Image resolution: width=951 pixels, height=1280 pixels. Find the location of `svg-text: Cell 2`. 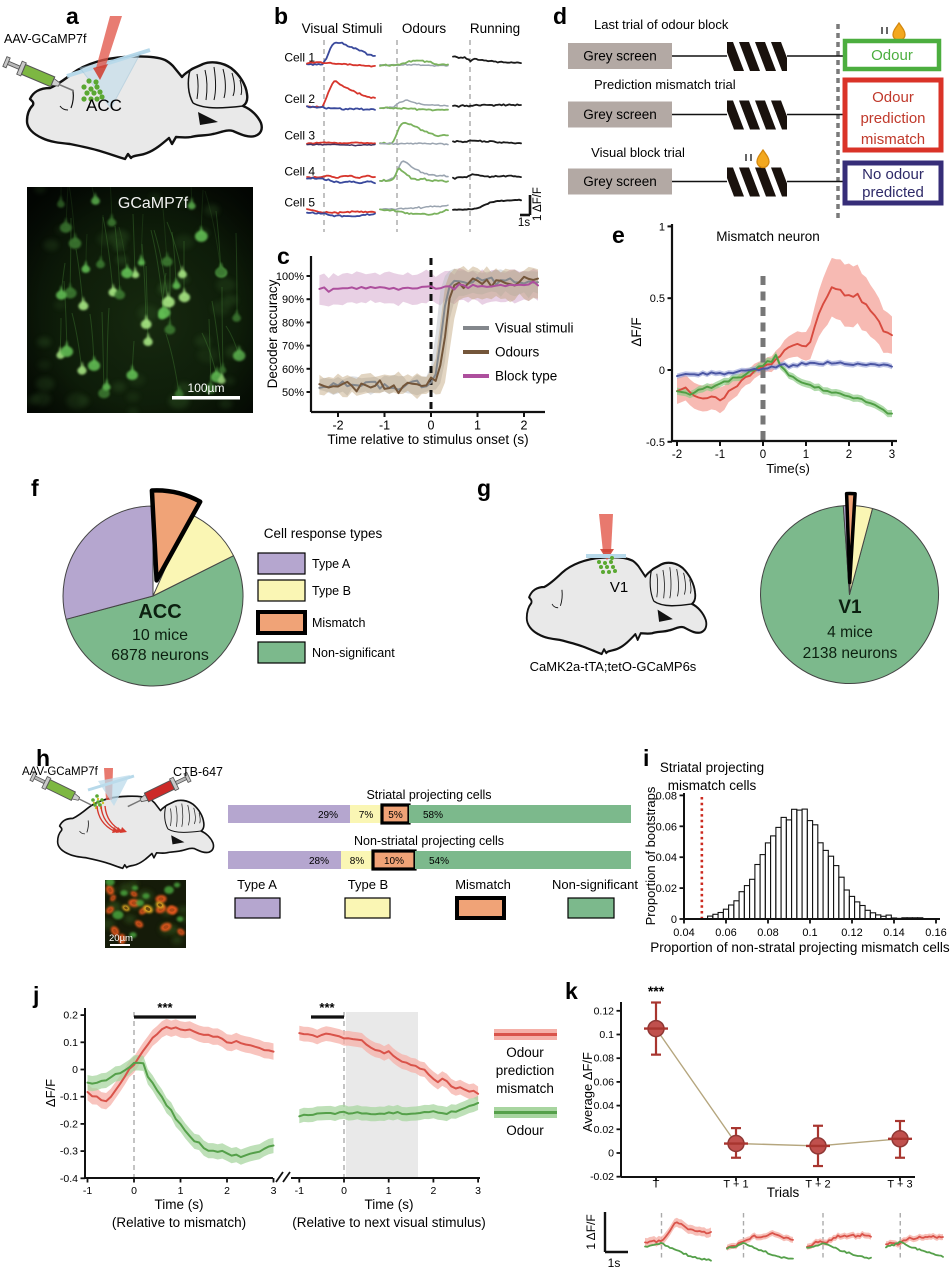

svg-text: Cell 2 is located at coordinates (299, 99).